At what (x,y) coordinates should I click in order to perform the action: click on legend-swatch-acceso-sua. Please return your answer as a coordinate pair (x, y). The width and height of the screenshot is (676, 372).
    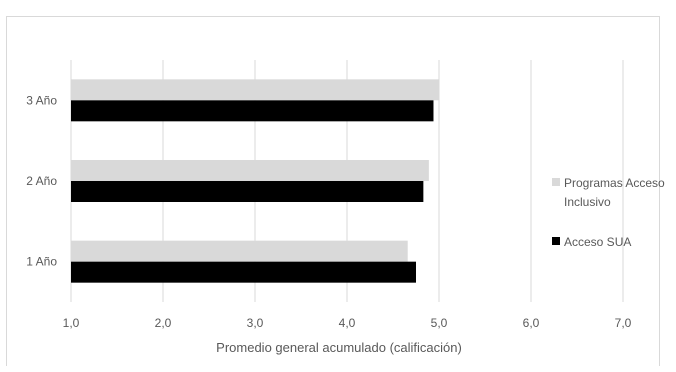
    Looking at the image, I should click on (556, 241).